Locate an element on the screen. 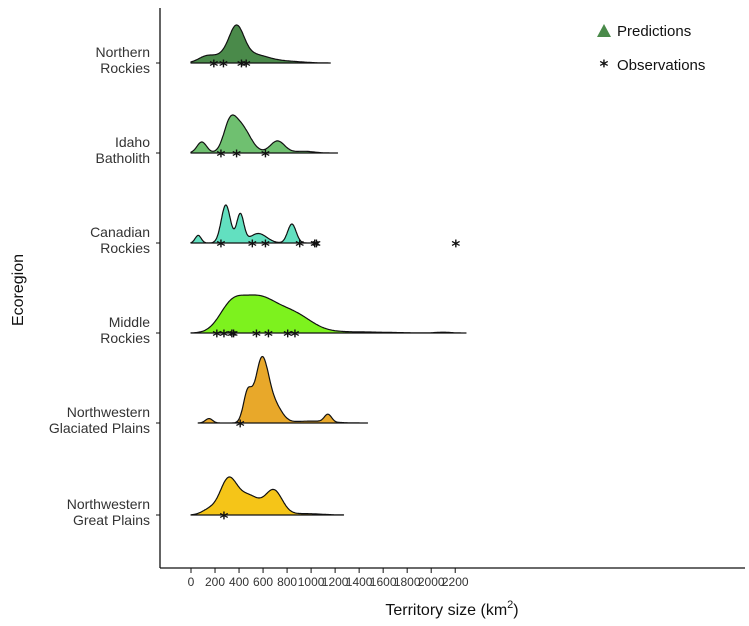 This screenshot has height=626, width=749. category-label-northern-rockies: Northern Rockies is located at coordinates (123, 60).